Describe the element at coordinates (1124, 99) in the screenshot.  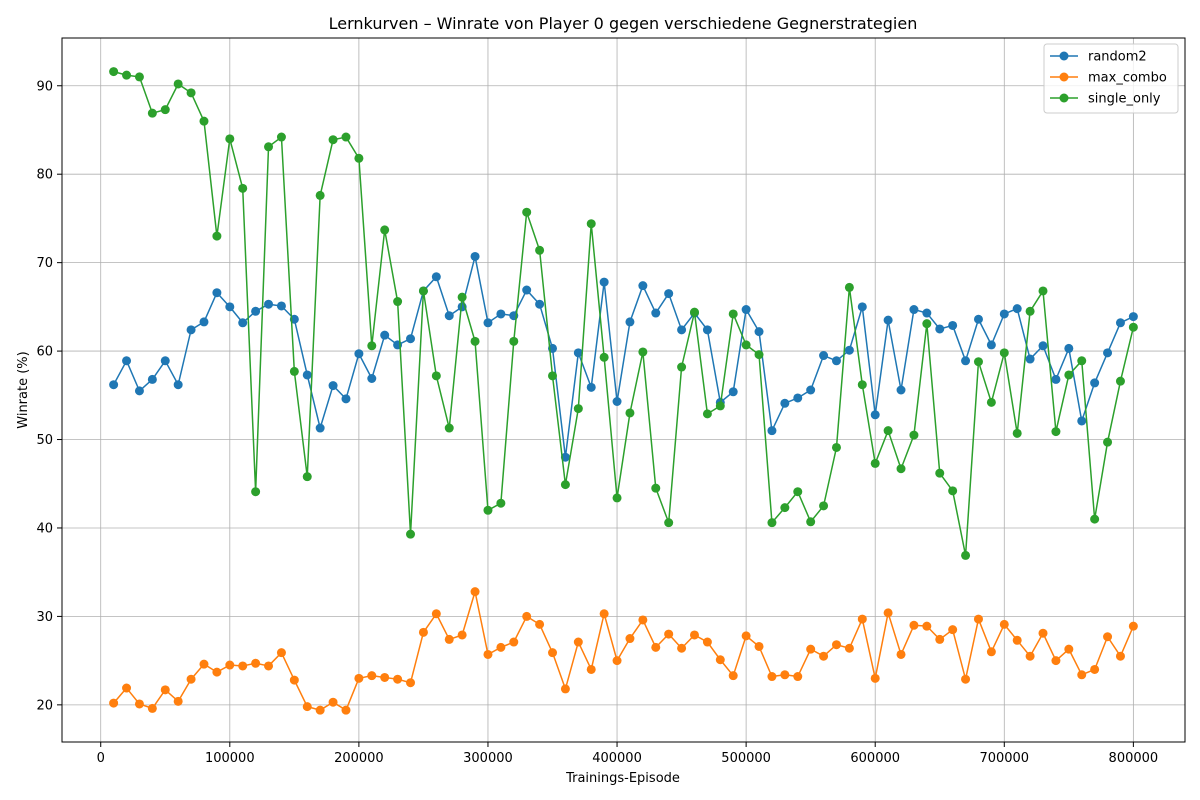
I see `legend-label: single_only` at that location.